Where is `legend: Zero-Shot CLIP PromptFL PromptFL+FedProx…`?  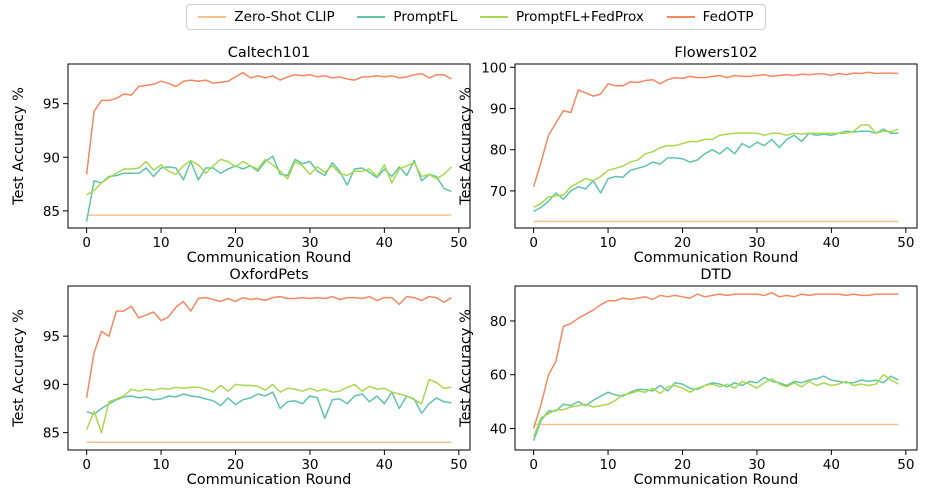
legend: Zero-Shot CLIP PromptFL PromptFL+FedProx… is located at coordinates (476, 17).